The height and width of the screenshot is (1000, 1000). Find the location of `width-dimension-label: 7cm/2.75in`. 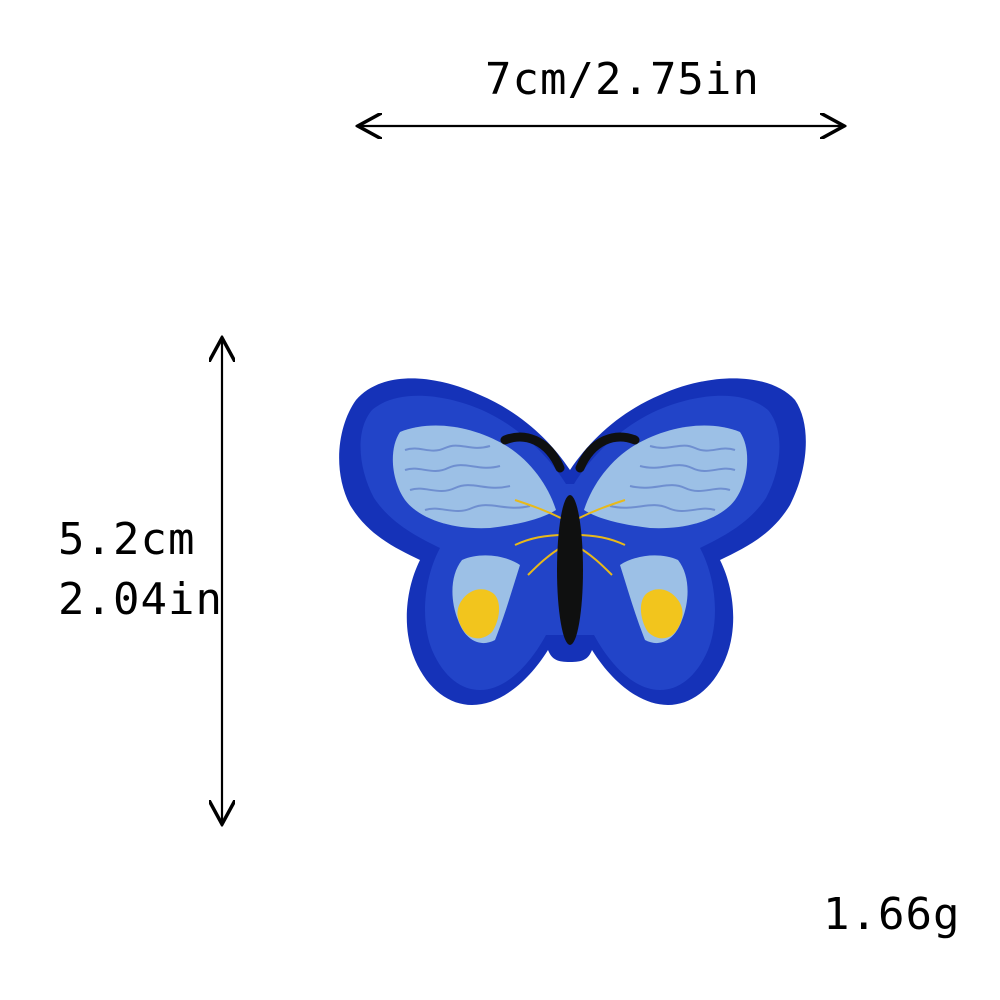

width-dimension-label: 7cm/2.75in is located at coordinates (622, 79).